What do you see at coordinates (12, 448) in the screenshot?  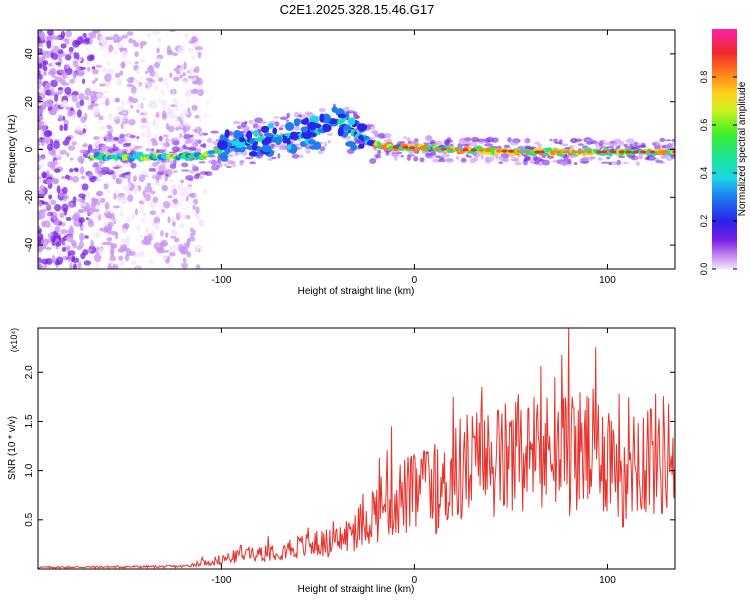 I see `snr-y-label: SNR (10 * v/v)` at bounding box center [12, 448].